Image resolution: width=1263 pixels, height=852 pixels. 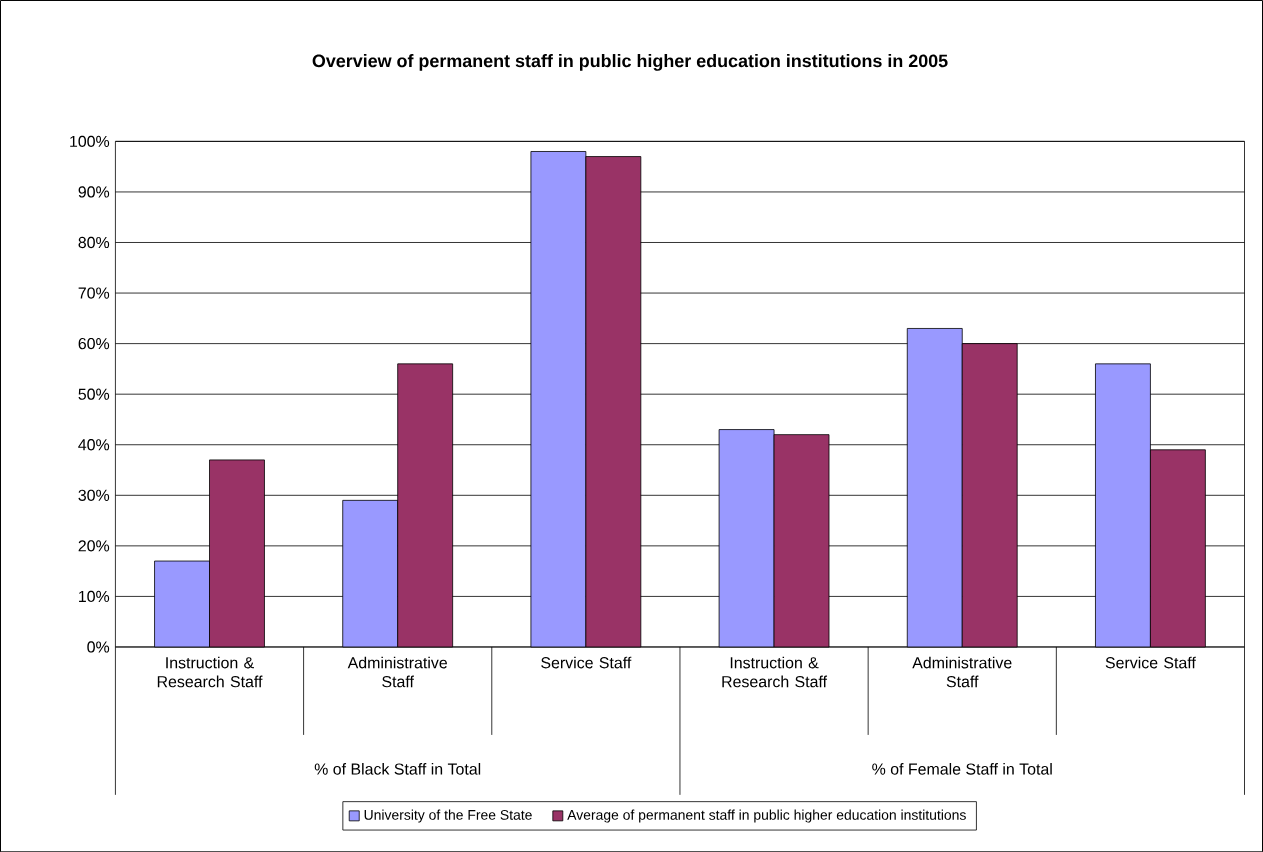 What do you see at coordinates (448, 816) in the screenshot?
I see `legend-label: University of the Free State` at bounding box center [448, 816].